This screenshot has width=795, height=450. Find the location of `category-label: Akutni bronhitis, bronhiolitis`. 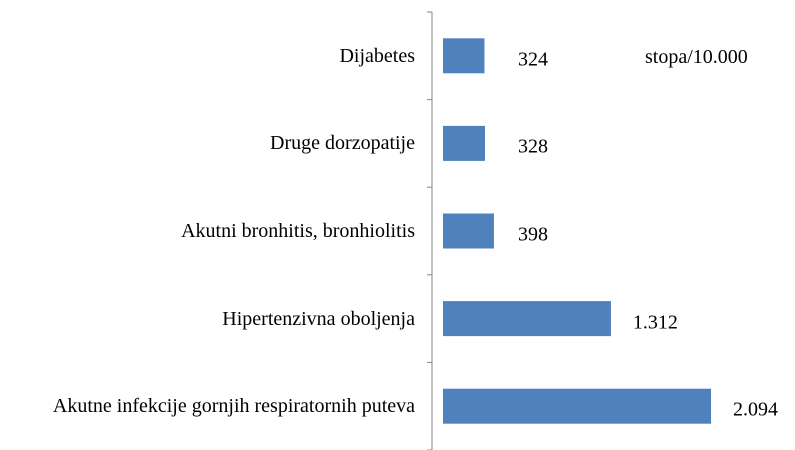

category-label: Akutni bronhitis, bronhiolitis is located at coordinates (298, 230).